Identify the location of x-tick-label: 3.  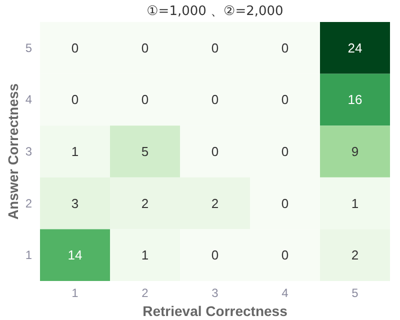
(215, 293).